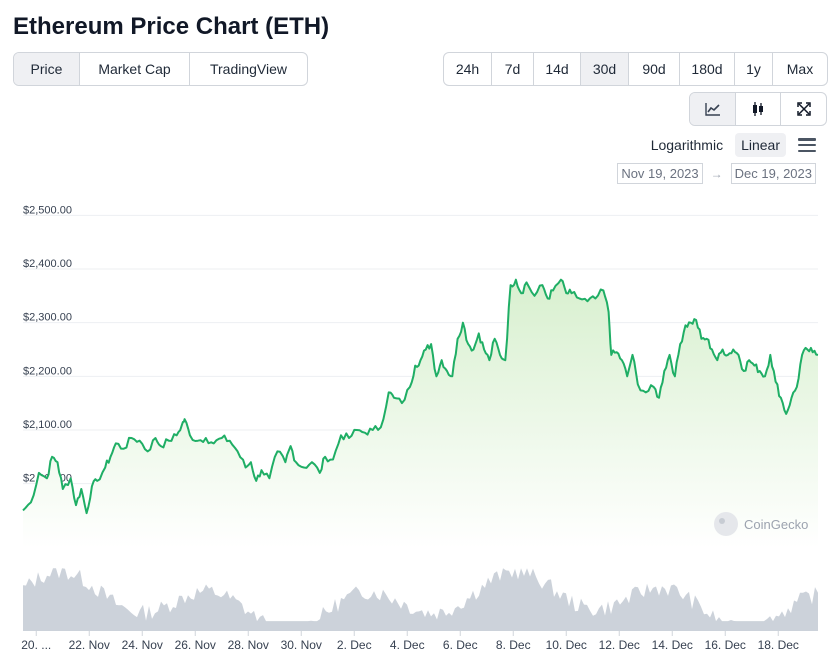  What do you see at coordinates (171, 26) in the screenshot?
I see `page-title: Ethereum Price Chart (ETH)` at bounding box center [171, 26].